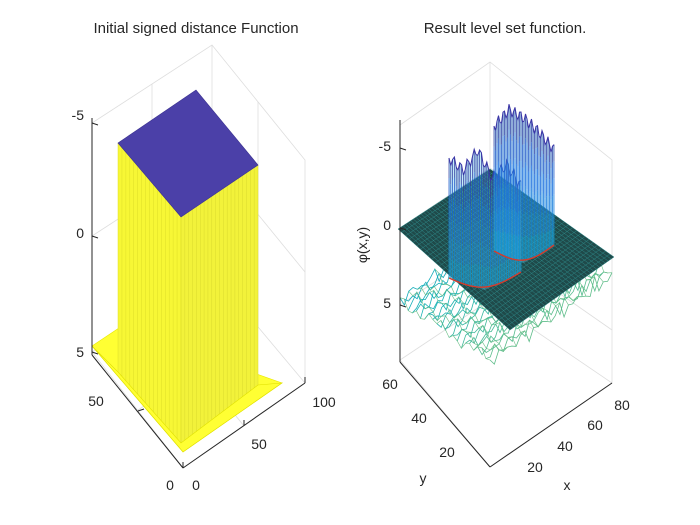 Image resolution: width=700 pixels, height=525 pixels. Describe the element at coordinates (170, 485) in the screenshot. I see `left-y-tick: 0` at that location.